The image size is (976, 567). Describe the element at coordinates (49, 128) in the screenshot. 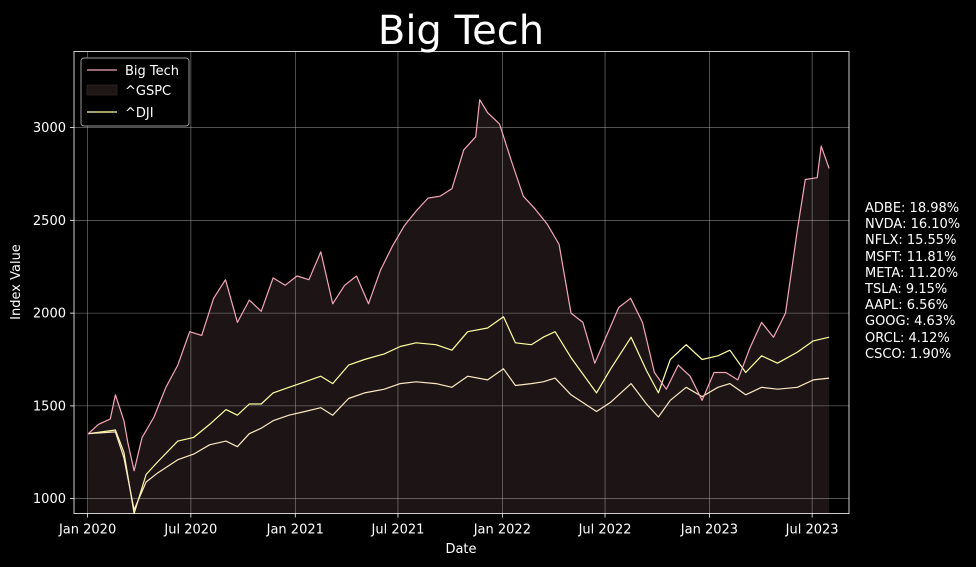

I see `y-tick-label: 3000` at that location.